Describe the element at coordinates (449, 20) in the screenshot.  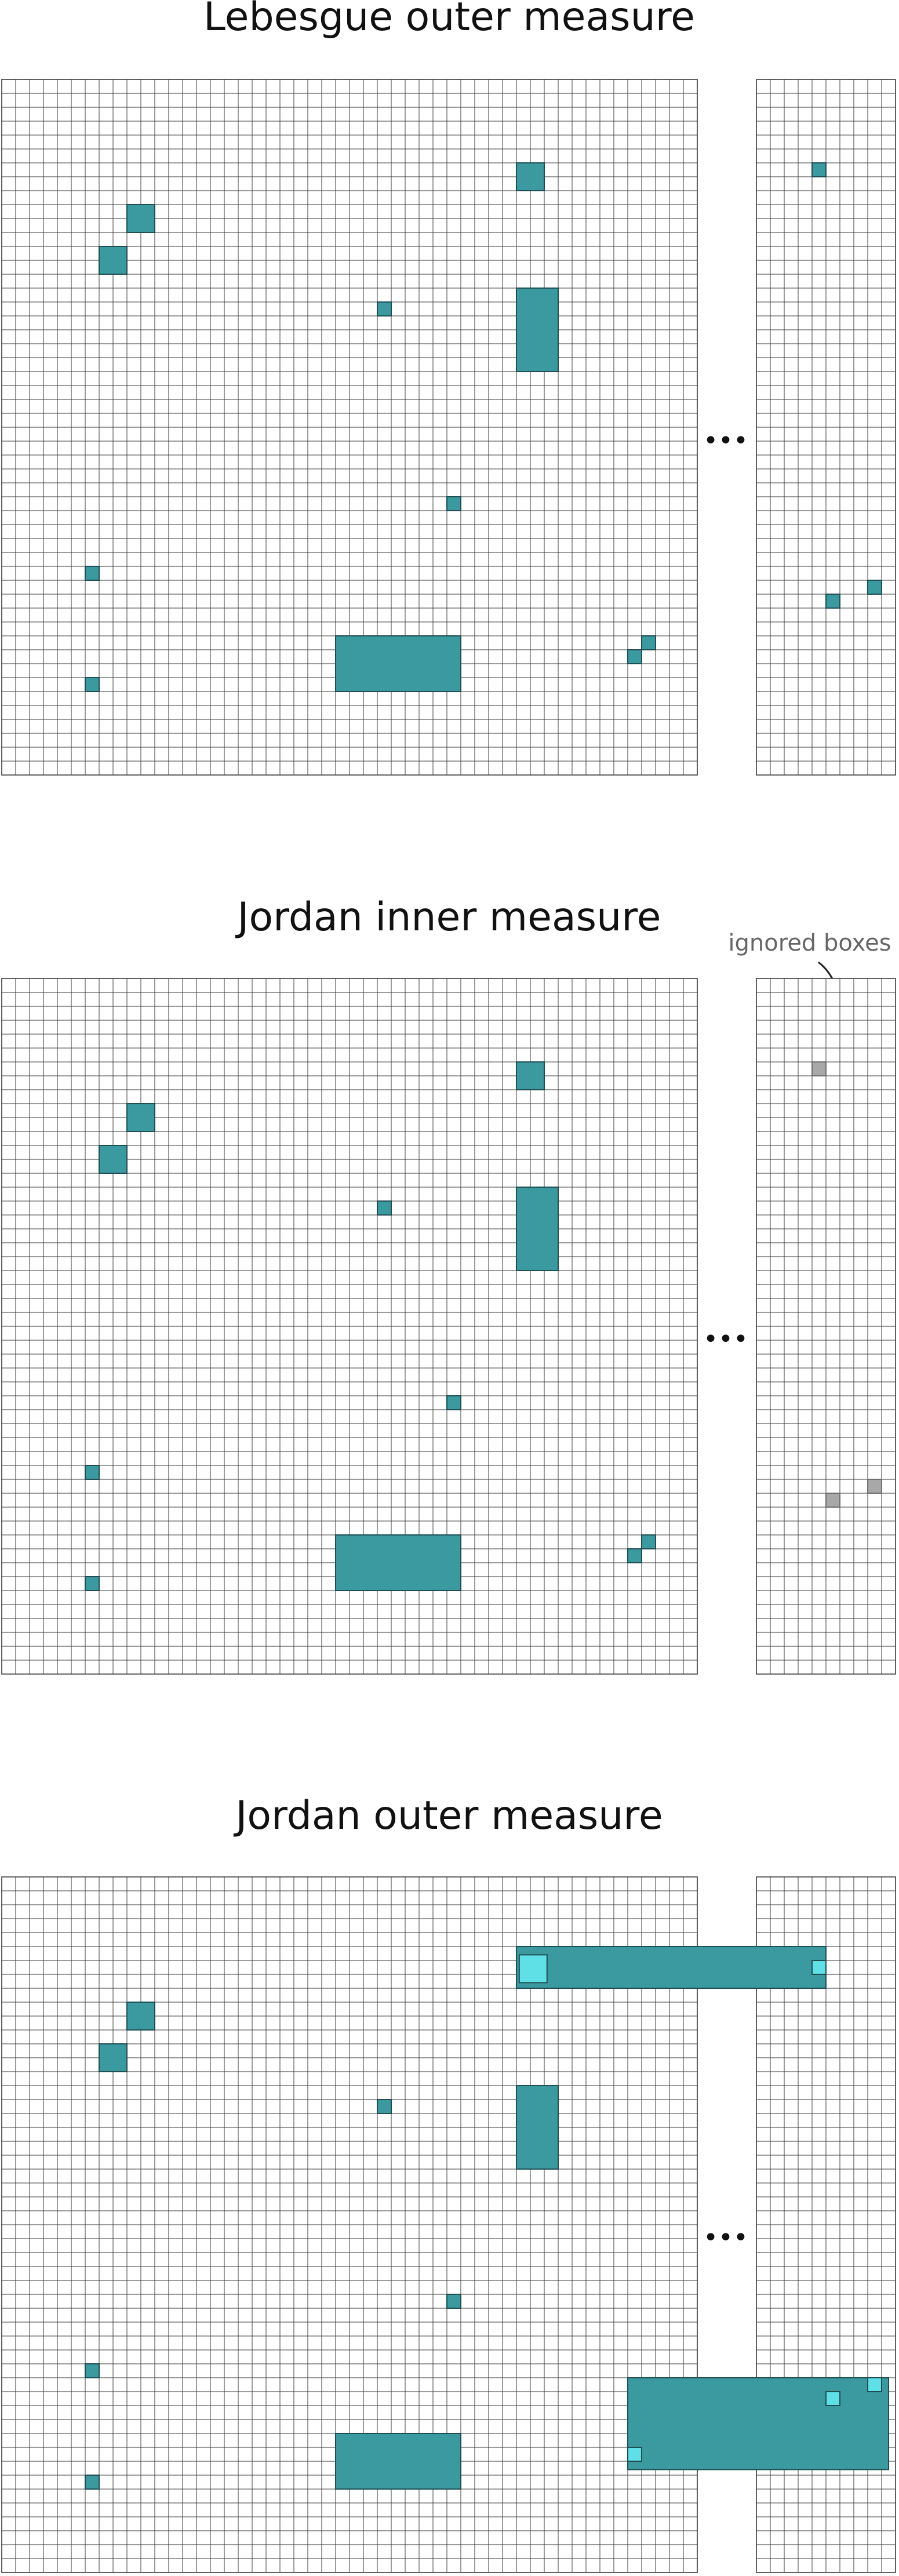
I see `panel-title: Lebesgue outer measure` at that location.